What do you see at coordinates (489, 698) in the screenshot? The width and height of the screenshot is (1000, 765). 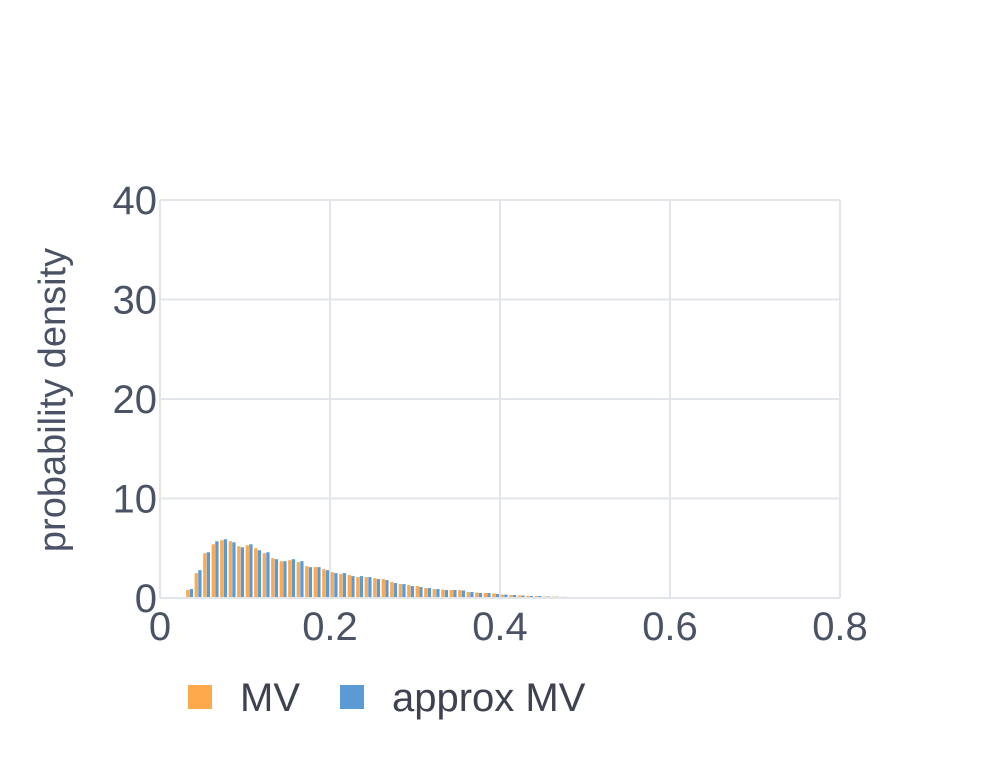 I see `legend-label-approx-mv: approx MV` at bounding box center [489, 698].